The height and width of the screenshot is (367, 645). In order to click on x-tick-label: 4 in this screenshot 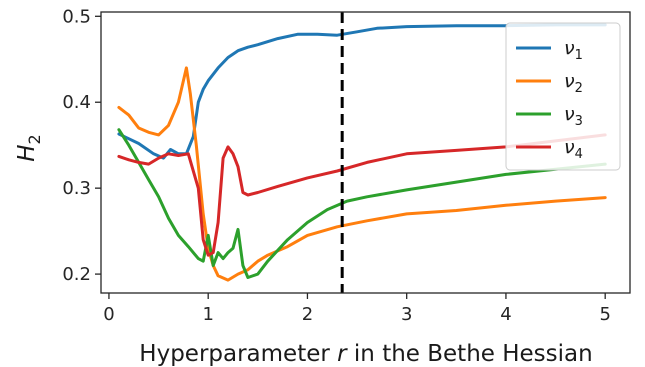, I will do `click(505, 314)`.